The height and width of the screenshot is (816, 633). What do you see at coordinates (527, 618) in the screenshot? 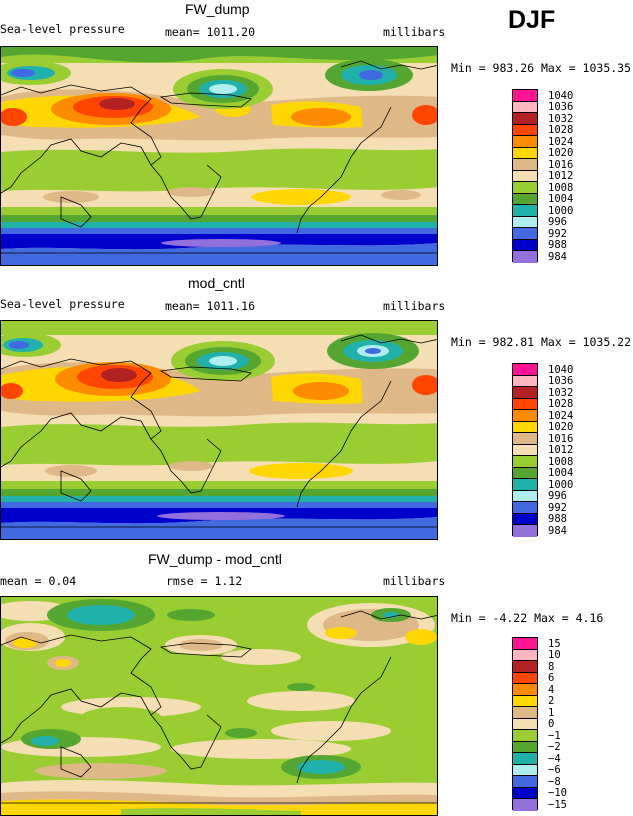
I see `min-max-label: Min = -4.22 Max = 4.16` at bounding box center [527, 618].